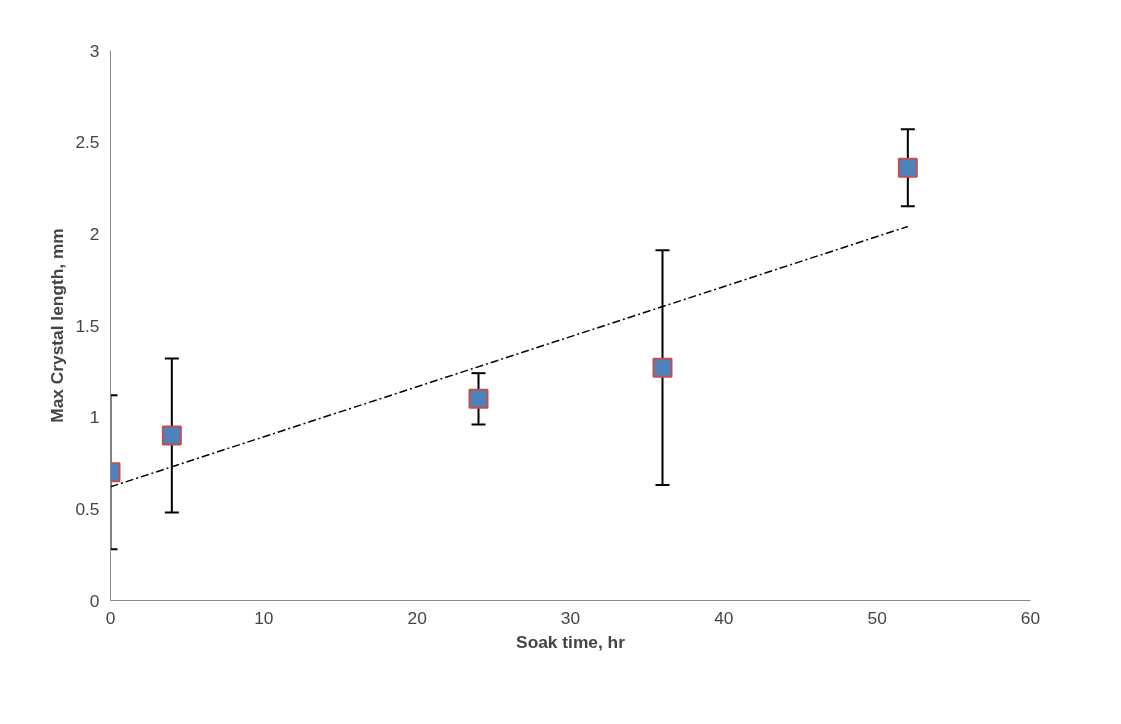 The height and width of the screenshot is (724, 1121). Describe the element at coordinates (570, 617) in the screenshot. I see `x-tick-label: 30` at that location.